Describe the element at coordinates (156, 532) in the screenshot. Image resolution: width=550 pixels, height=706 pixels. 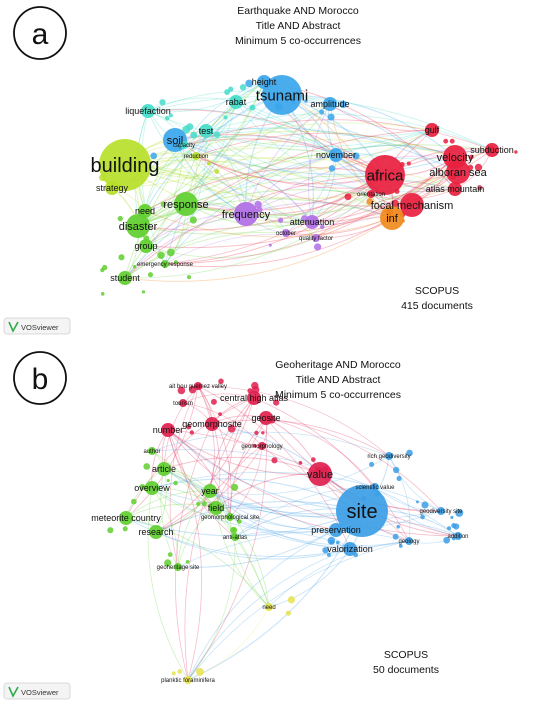
I see `node-research` at that location.